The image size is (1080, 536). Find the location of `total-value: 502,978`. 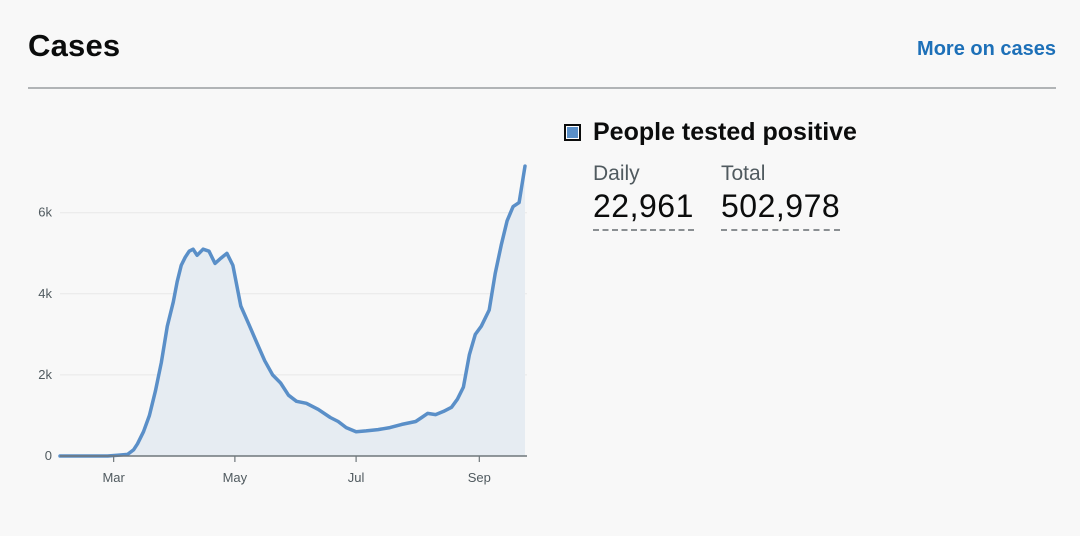

total-value: 502,978 is located at coordinates (781, 209).